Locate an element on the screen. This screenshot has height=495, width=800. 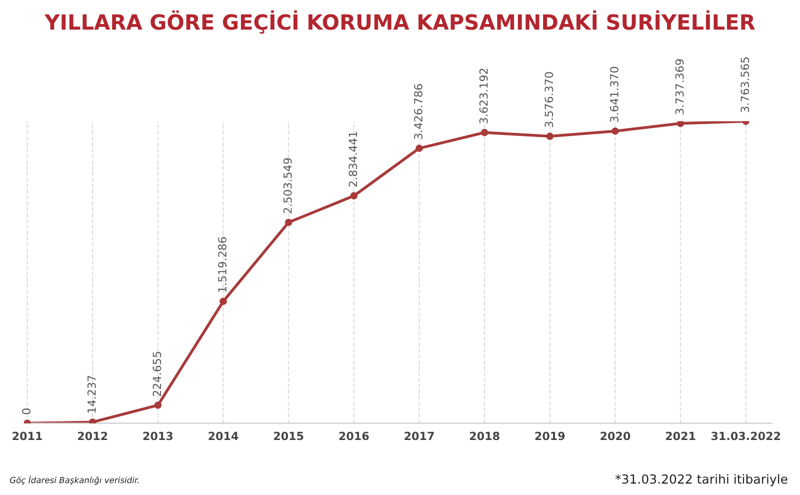
text: *31.03.2022 tarihi itibariyle is located at coordinates (701, 480).